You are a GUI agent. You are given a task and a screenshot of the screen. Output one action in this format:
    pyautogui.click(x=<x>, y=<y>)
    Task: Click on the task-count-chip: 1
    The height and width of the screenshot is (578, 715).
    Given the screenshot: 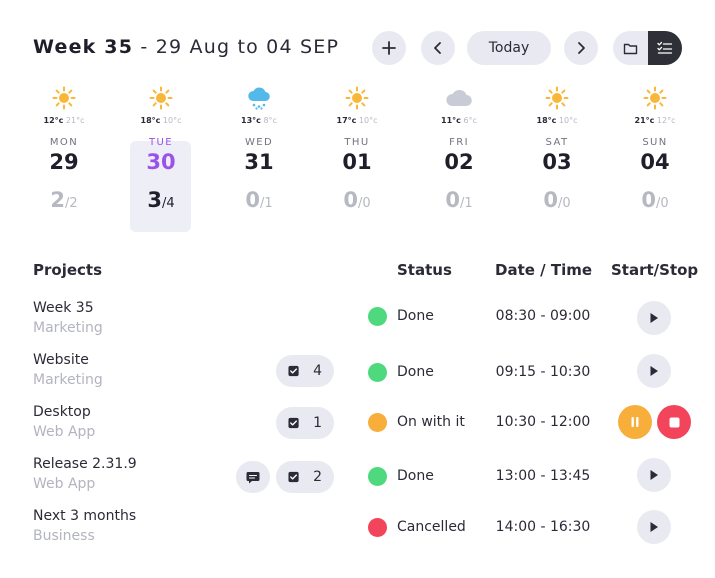 What is the action you would take?
    pyautogui.click(x=305, y=423)
    